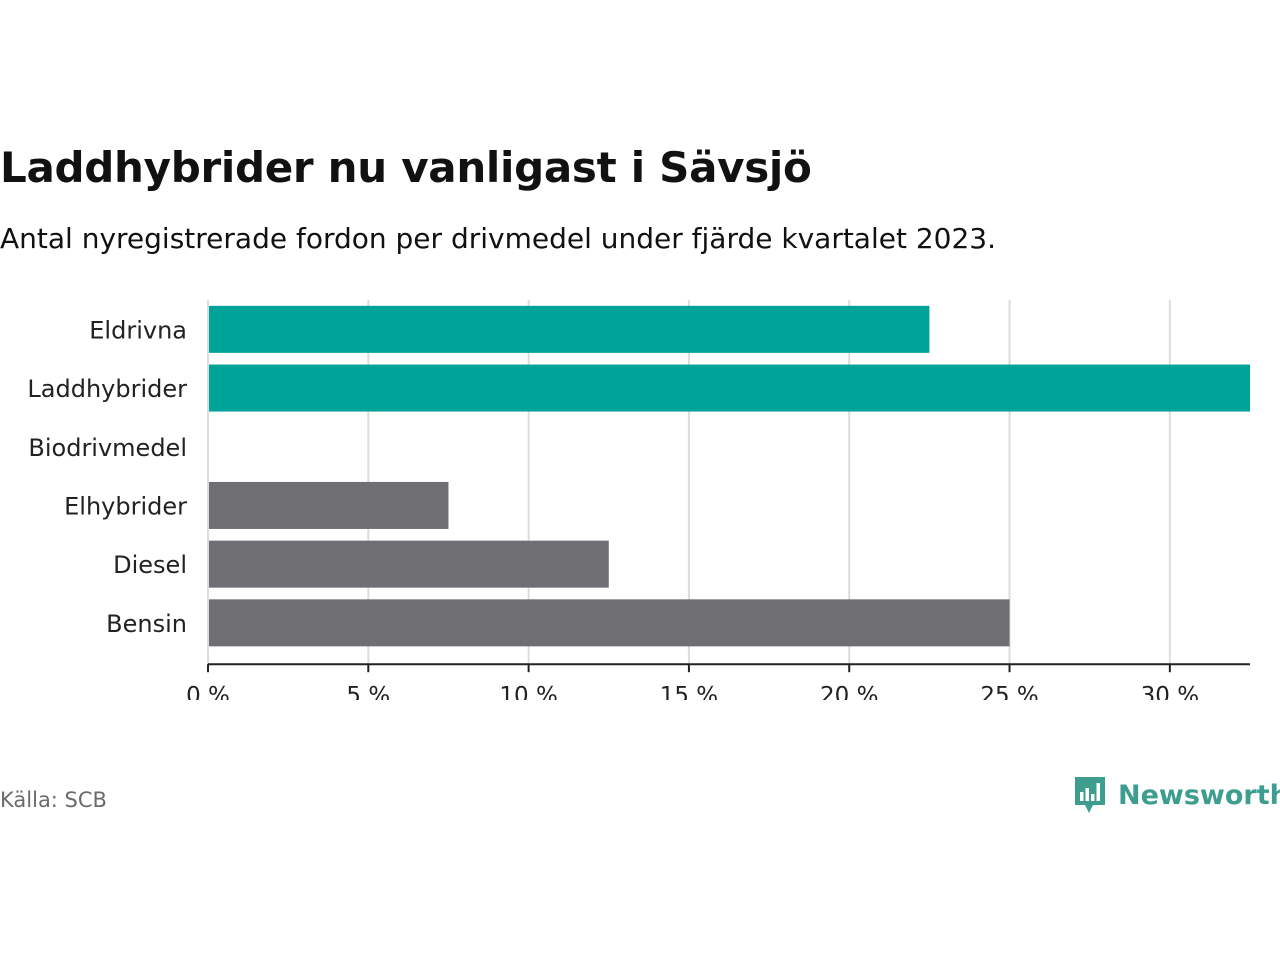  I want to click on newsworthy-logo-icon, so click(1090, 795).